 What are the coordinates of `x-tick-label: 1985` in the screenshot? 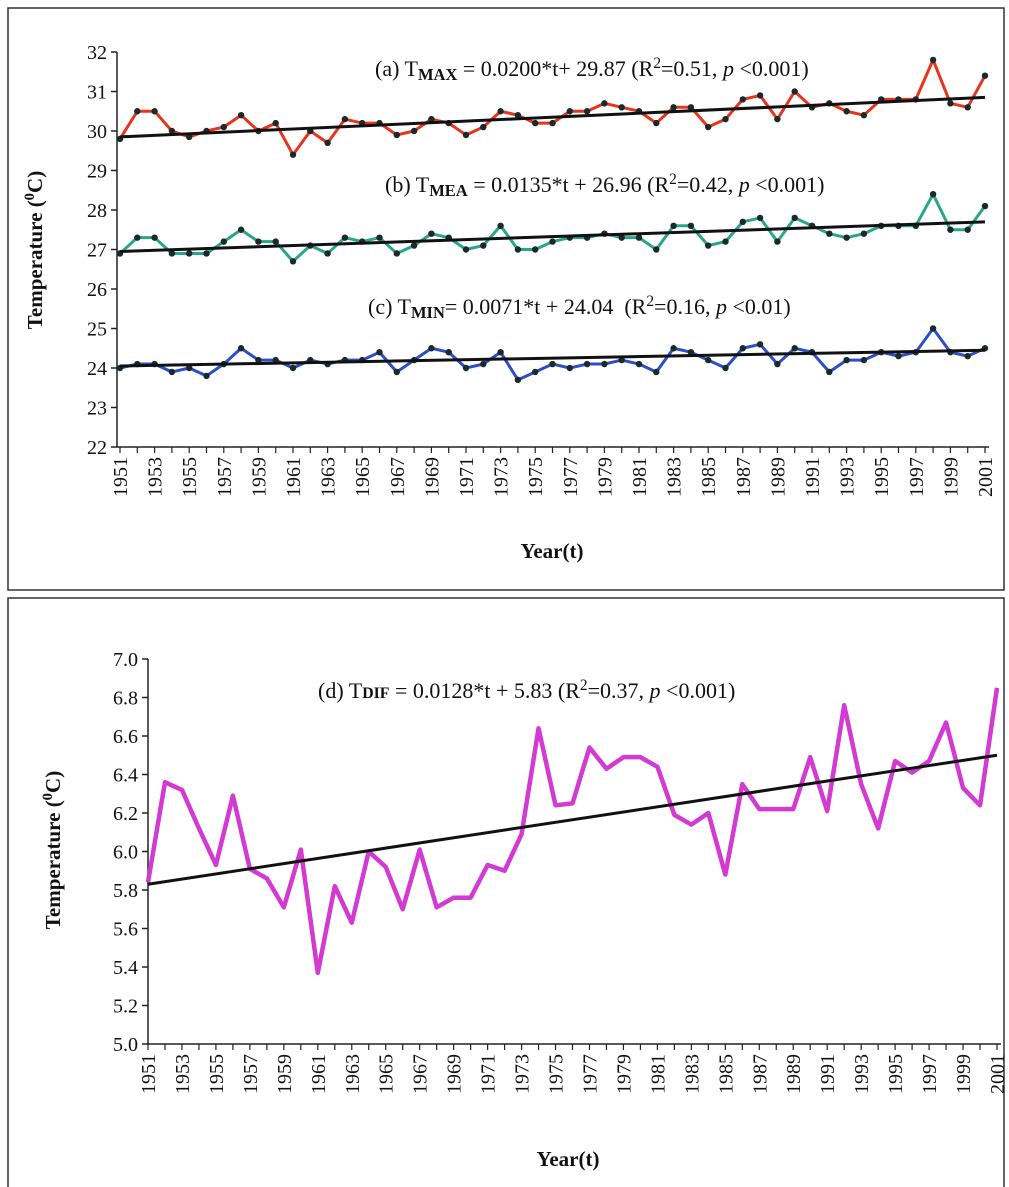 It's located at (726, 1074).